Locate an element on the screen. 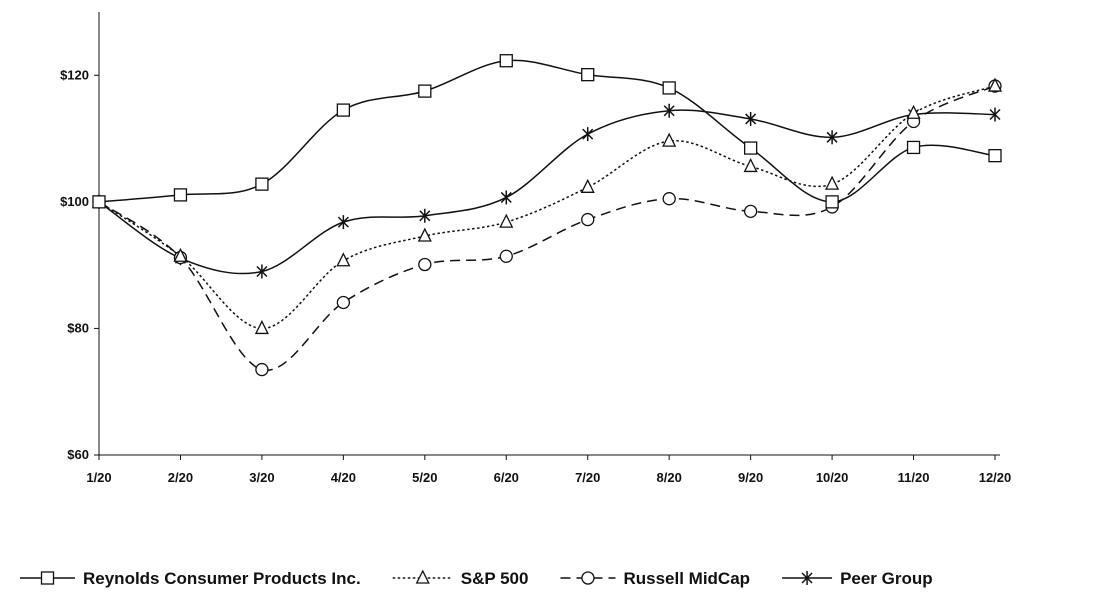 Image resolution: width=1094 pixels, height=600 pixels. legend-item: Peer Group is located at coordinates (857, 578).